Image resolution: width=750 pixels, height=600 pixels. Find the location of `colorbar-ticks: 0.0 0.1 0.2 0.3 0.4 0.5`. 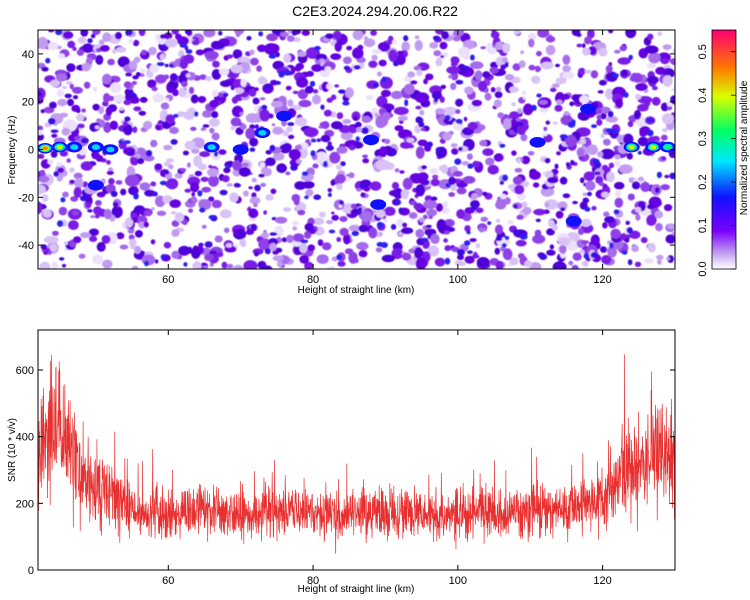

colorbar-ticks: 0.0 0.1 0.2 0.3 0.4 0.5 is located at coordinates (716, 160).